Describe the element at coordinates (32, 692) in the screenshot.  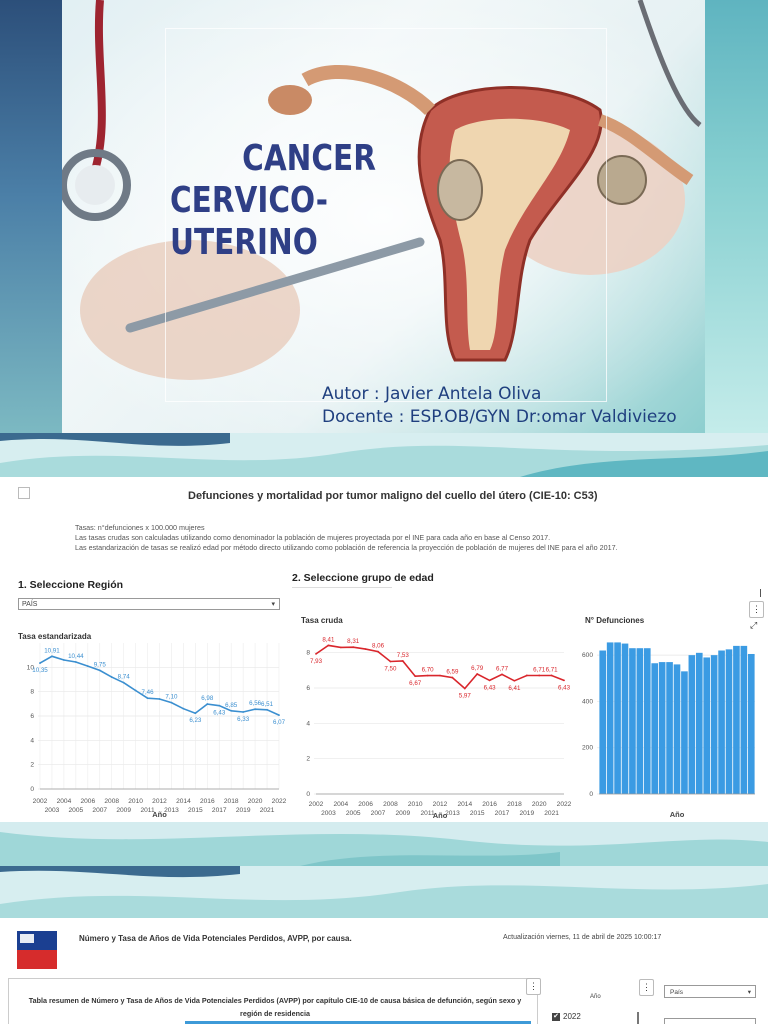
I see `y-tick-label: 8` at that location.